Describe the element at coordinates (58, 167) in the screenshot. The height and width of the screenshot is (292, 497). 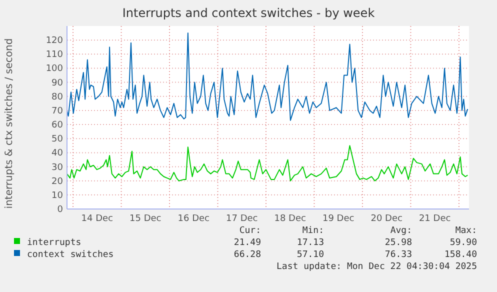
I see `y-tick-label: 30` at that location.